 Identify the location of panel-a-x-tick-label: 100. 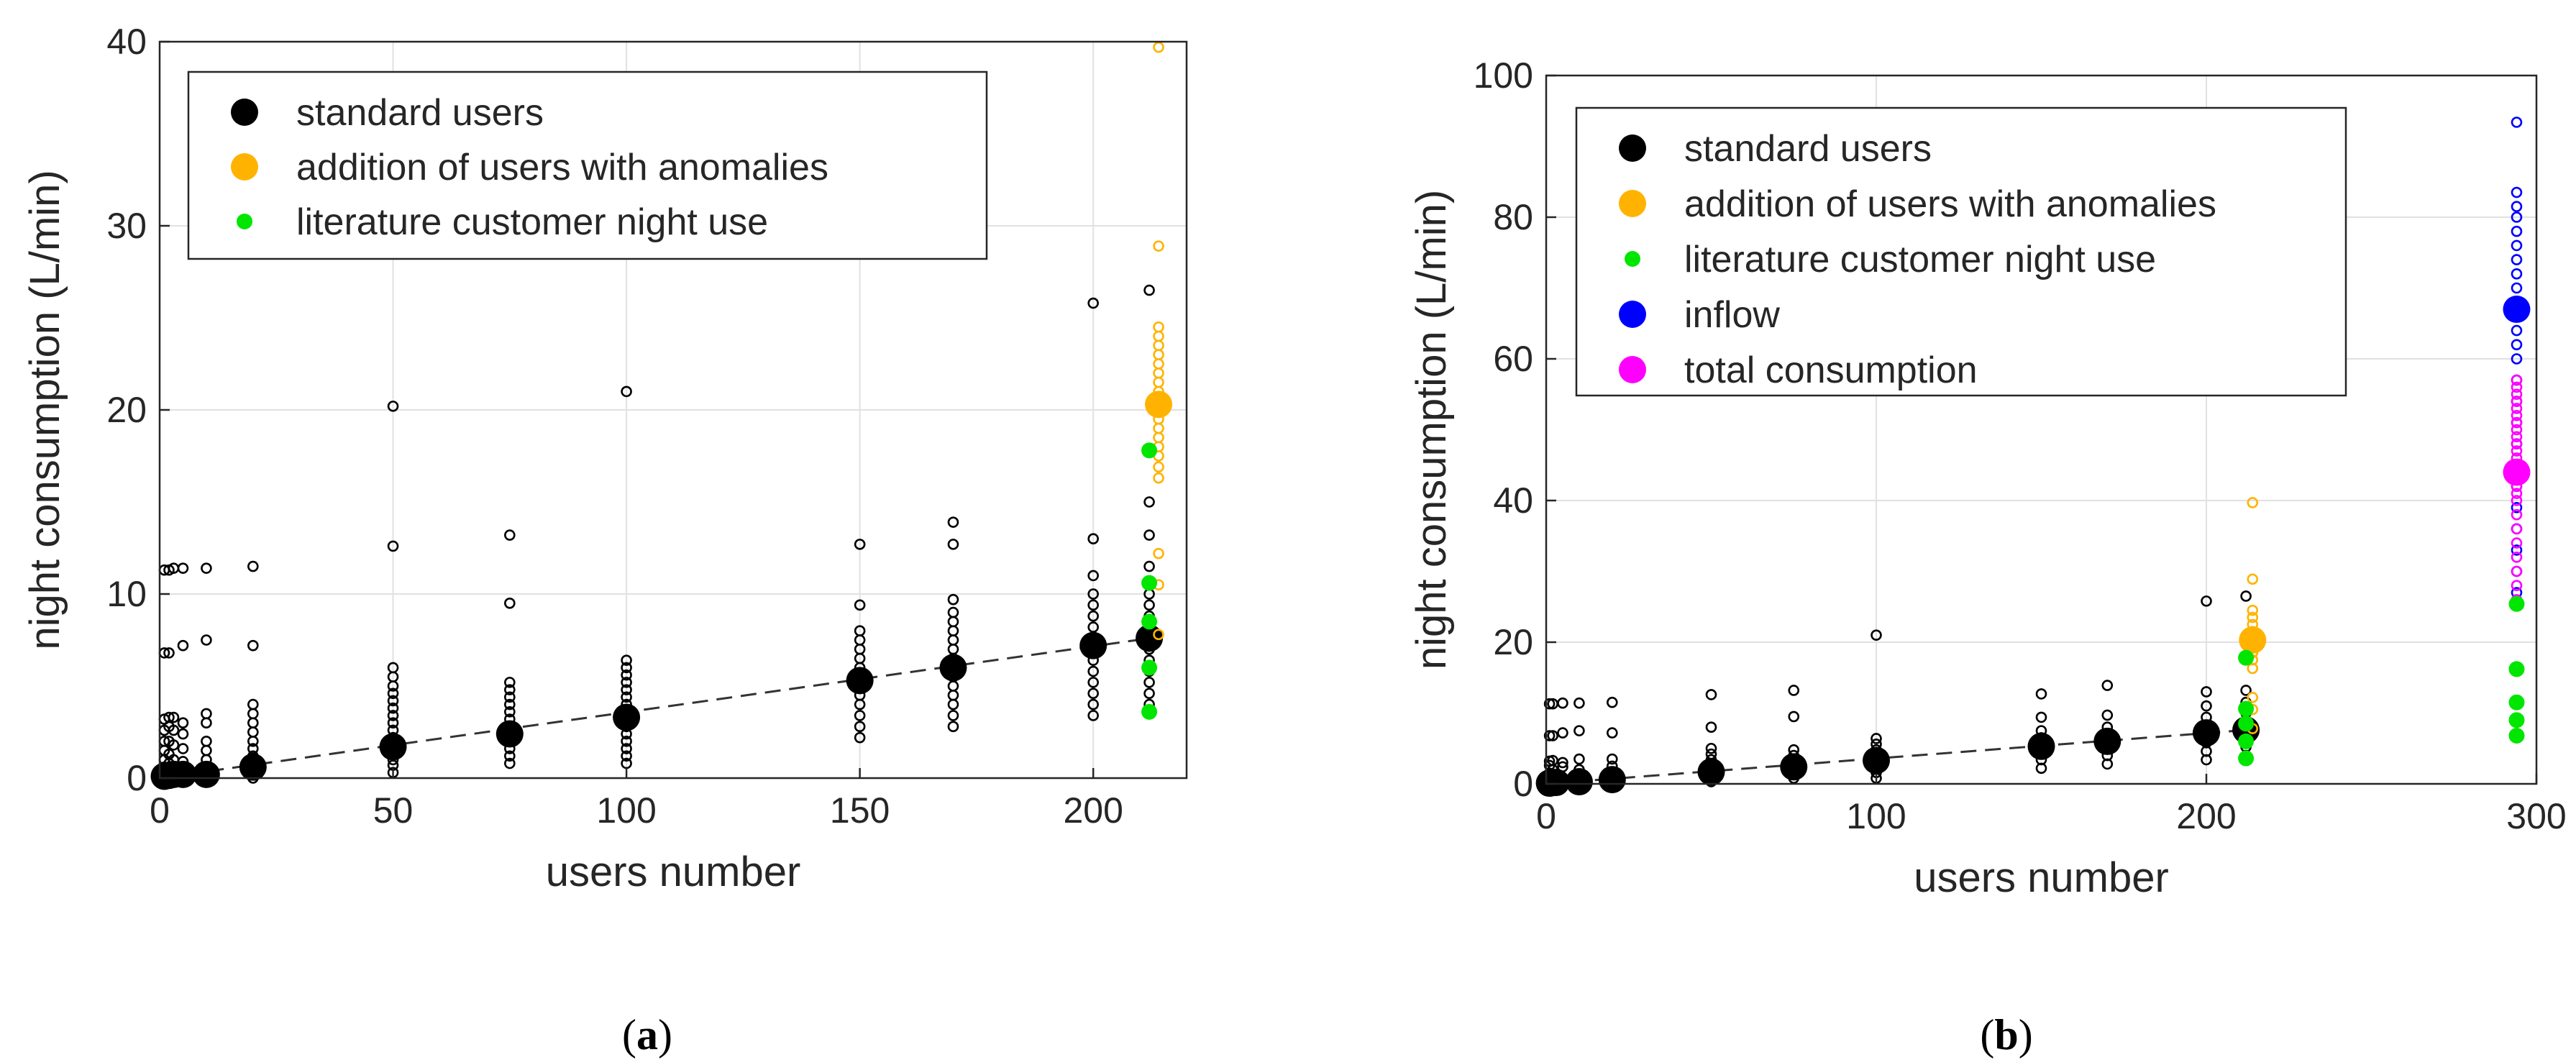
(626, 810).